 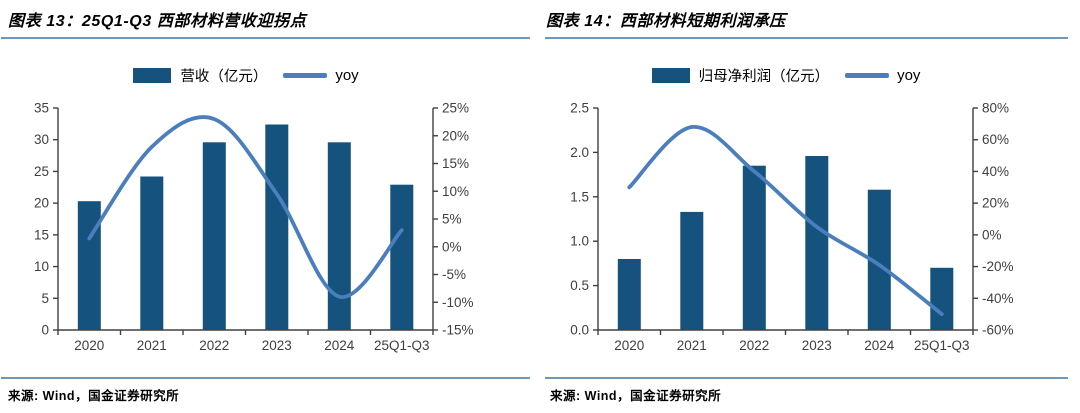 I want to click on left-tick-label: 25, so click(x=41, y=171).